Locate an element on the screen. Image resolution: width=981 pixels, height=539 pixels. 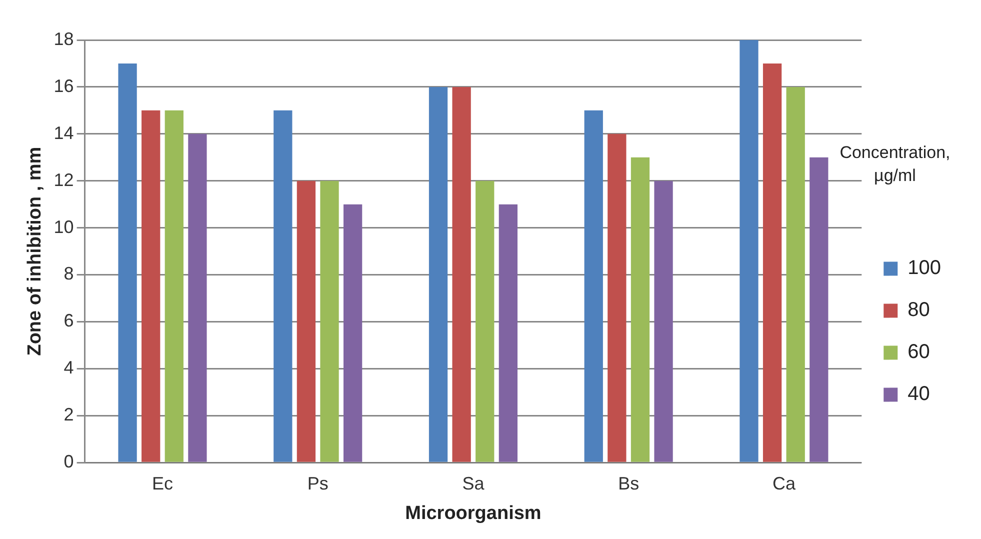
legend-label: 80 is located at coordinates (919, 310).